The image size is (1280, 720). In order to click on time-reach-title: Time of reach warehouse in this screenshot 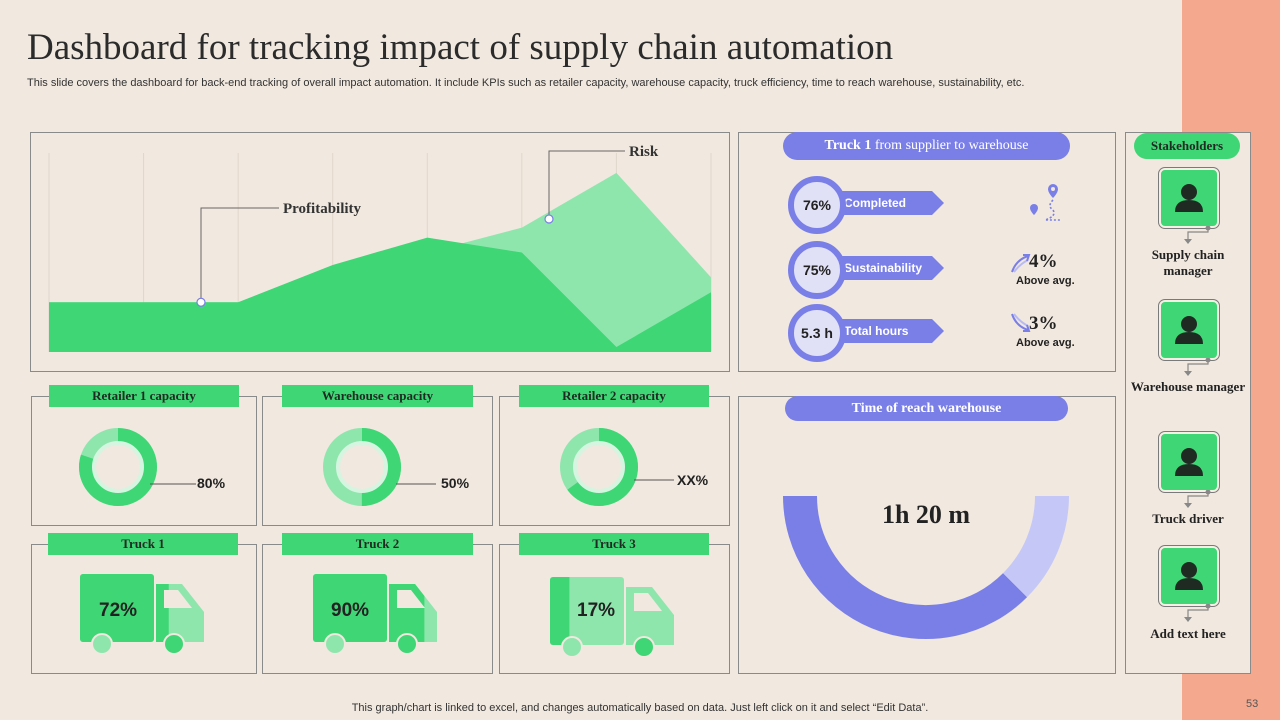, I will do `click(926, 408)`.